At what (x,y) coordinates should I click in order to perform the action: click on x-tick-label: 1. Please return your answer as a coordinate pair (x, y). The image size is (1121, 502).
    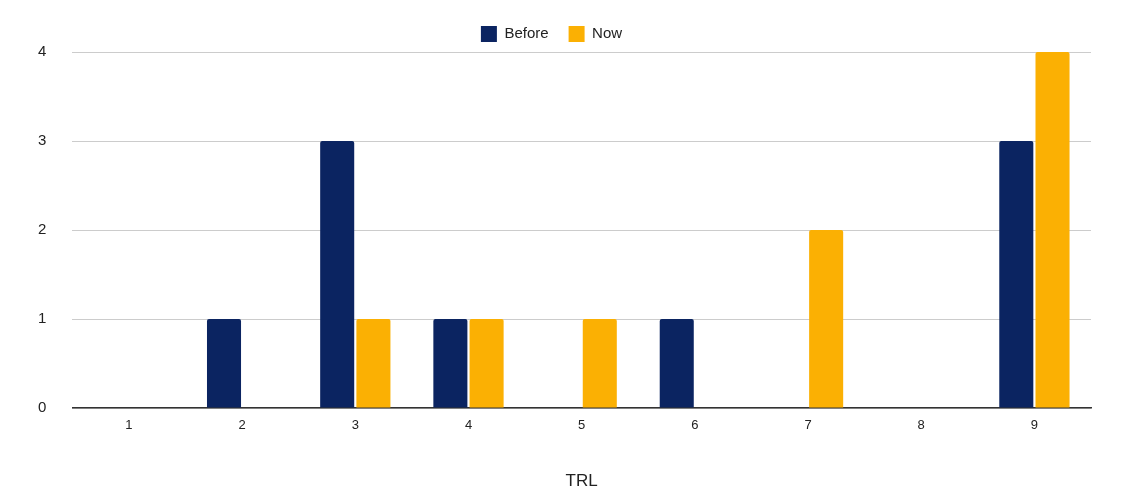
    Looking at the image, I should click on (129, 425).